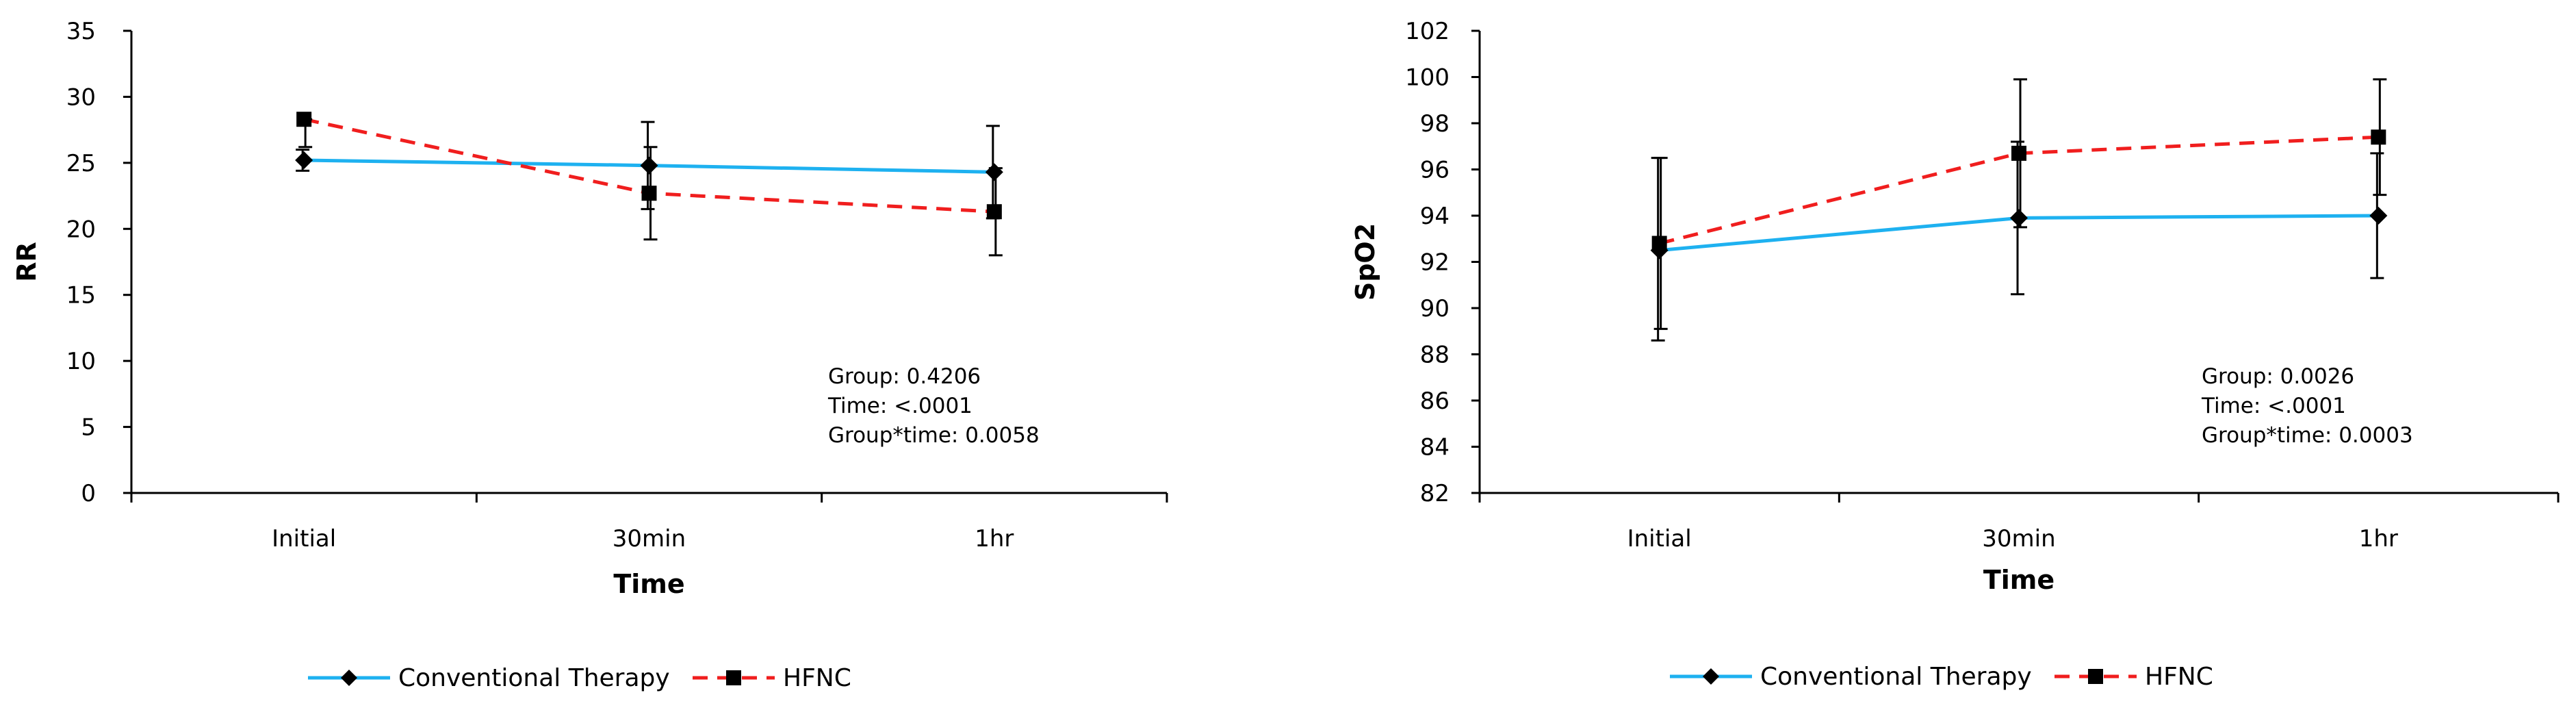 The width and height of the screenshot is (2576, 710). I want to click on y-tick-label: 88, so click(1435, 355).